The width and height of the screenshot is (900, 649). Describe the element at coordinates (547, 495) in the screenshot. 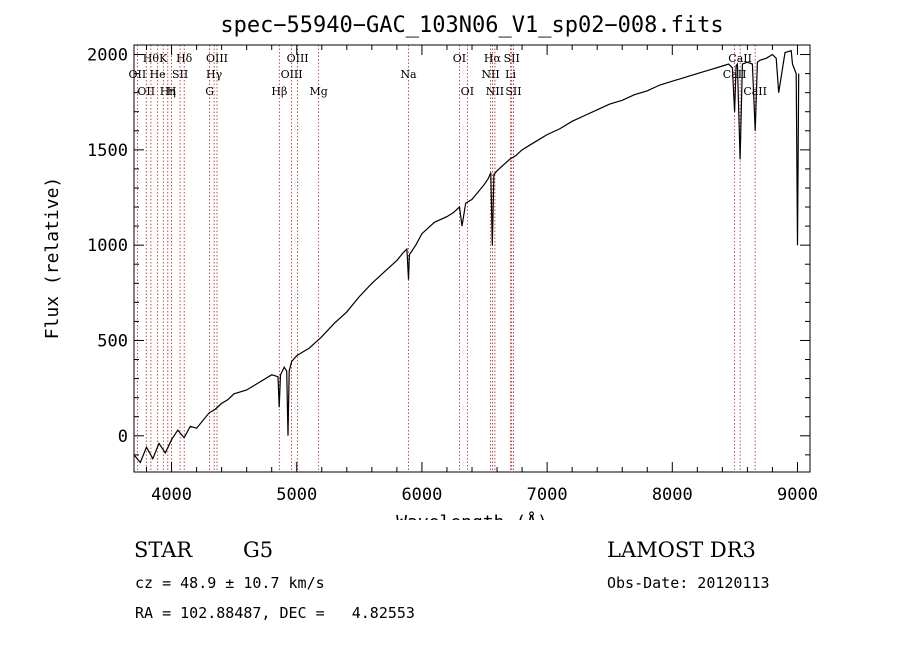

I see `x-tick-label-3: 7000` at that location.